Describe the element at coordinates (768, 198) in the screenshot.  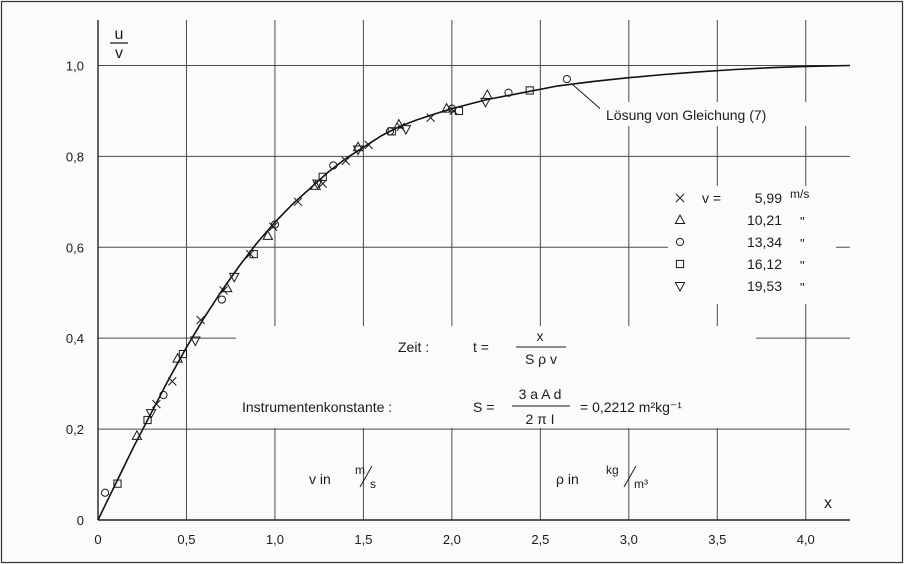
I see `legend-label: 5,99` at that location.